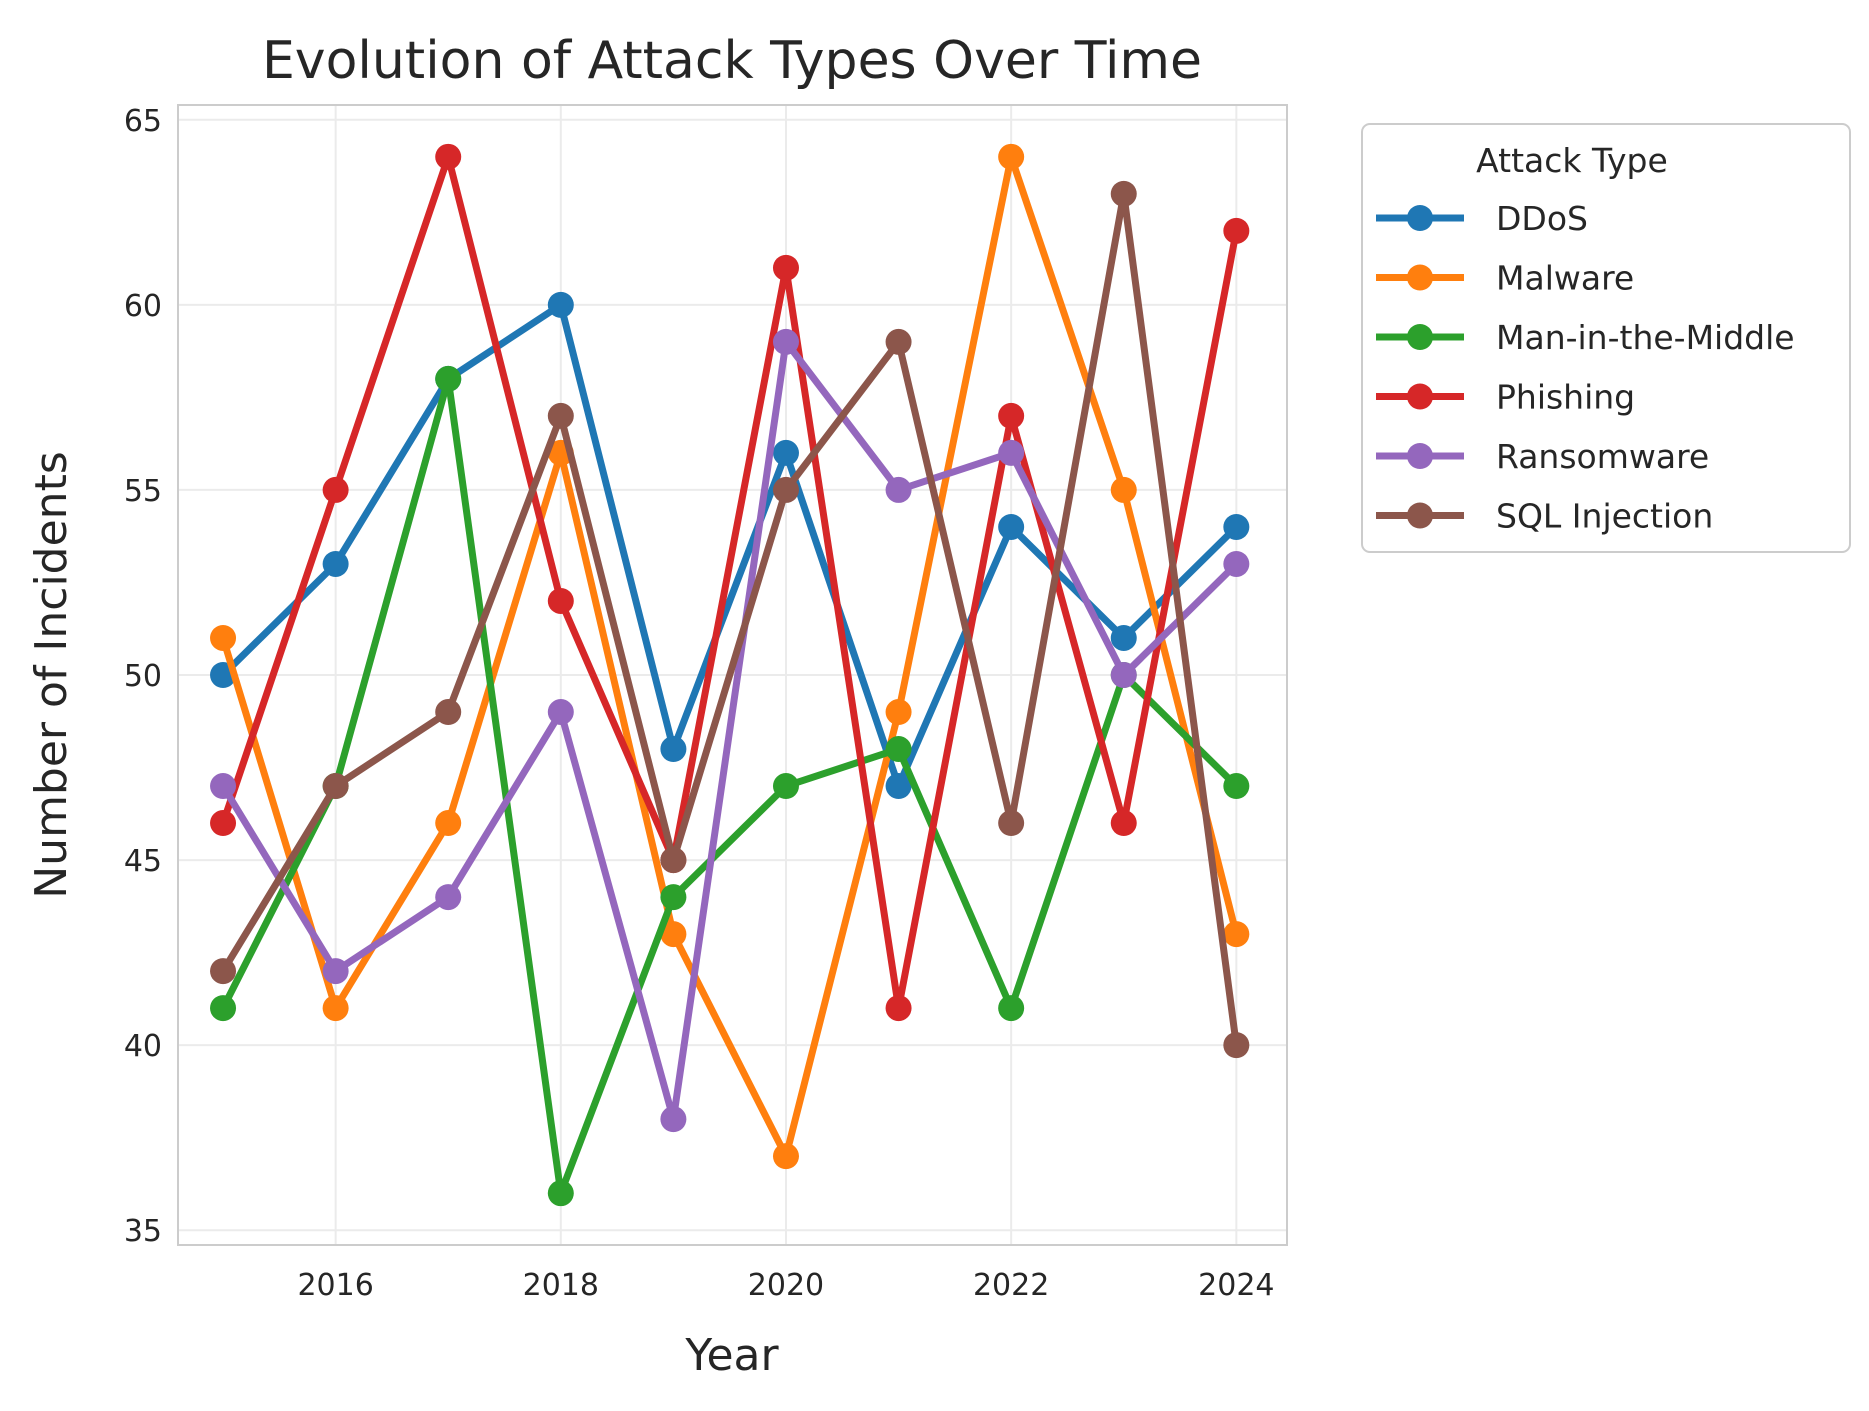 This screenshot has height=1411, width=1869. Describe the element at coordinates (1565, 278) in the screenshot. I see `legend-label: Malware` at that location.